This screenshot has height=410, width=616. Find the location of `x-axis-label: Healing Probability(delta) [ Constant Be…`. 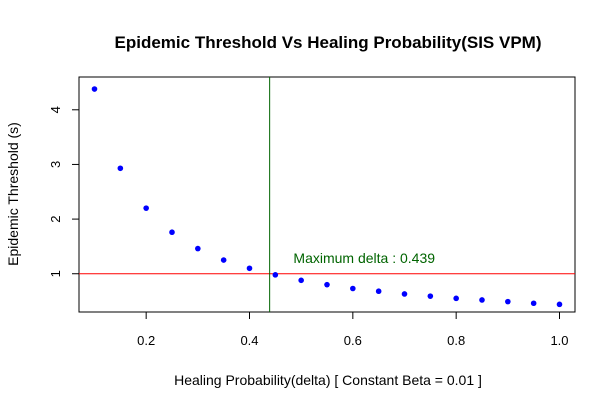

x-axis-label: Healing Probability(delta) [ Constant Be… is located at coordinates (328, 380).